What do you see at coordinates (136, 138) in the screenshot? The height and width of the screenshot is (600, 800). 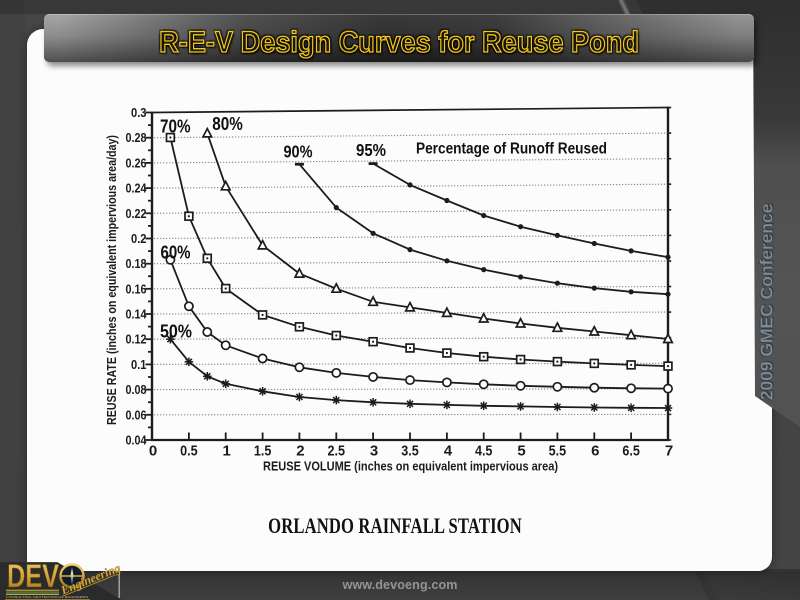 I see `svg-text: 0.28` at bounding box center [136, 138].